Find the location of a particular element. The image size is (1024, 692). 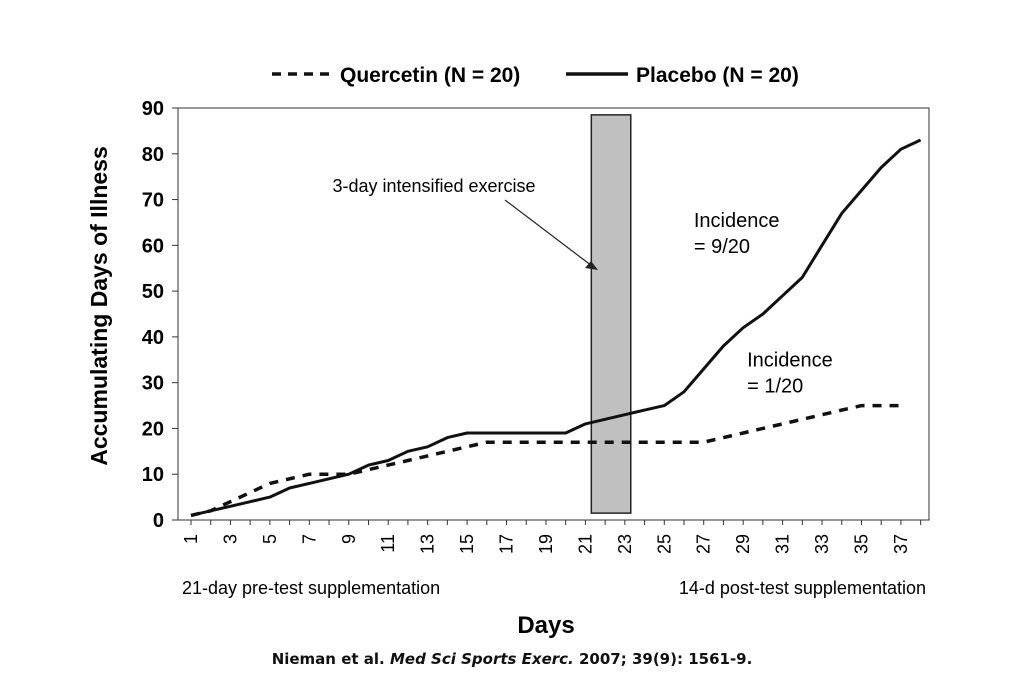

y-tick-label: 70 is located at coordinates (153, 201).